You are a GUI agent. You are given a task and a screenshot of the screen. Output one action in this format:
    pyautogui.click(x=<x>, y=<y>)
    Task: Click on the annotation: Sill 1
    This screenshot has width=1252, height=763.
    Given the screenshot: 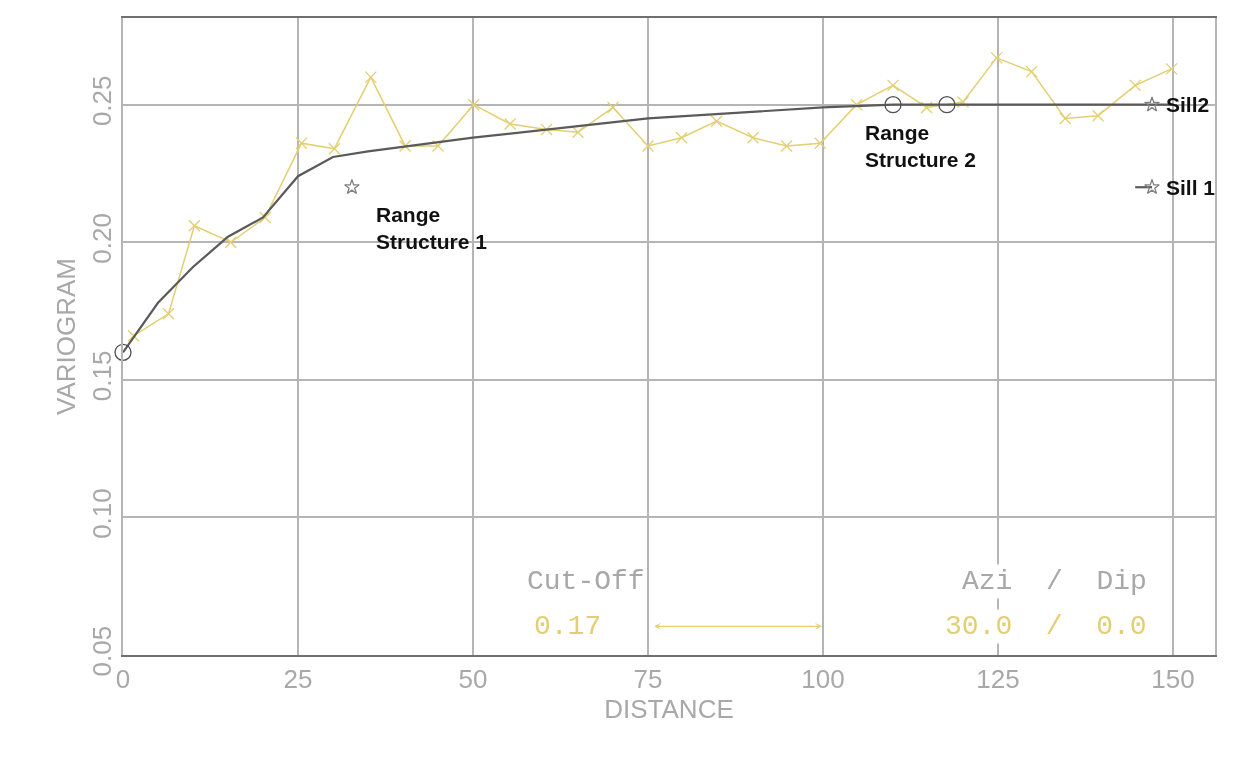 What is the action you would take?
    pyautogui.click(x=1191, y=187)
    